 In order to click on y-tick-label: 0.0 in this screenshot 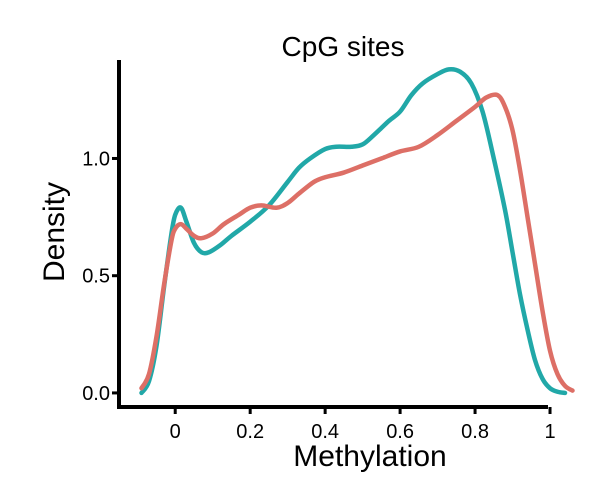, I will do `click(96, 394)`.